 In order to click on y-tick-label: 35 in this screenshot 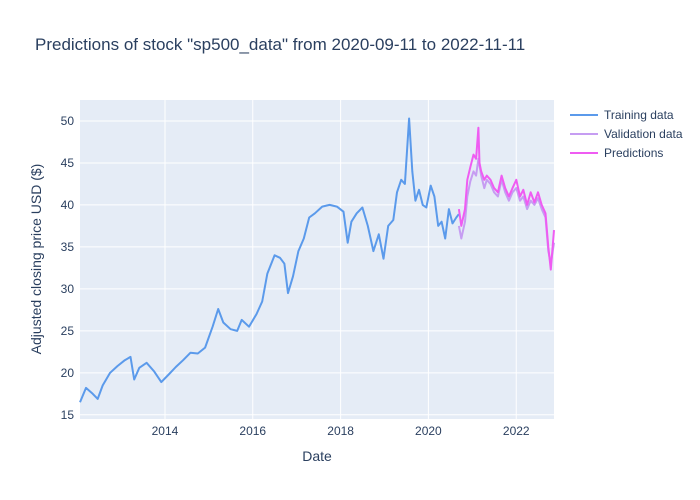, I will do `click(68, 247)`.